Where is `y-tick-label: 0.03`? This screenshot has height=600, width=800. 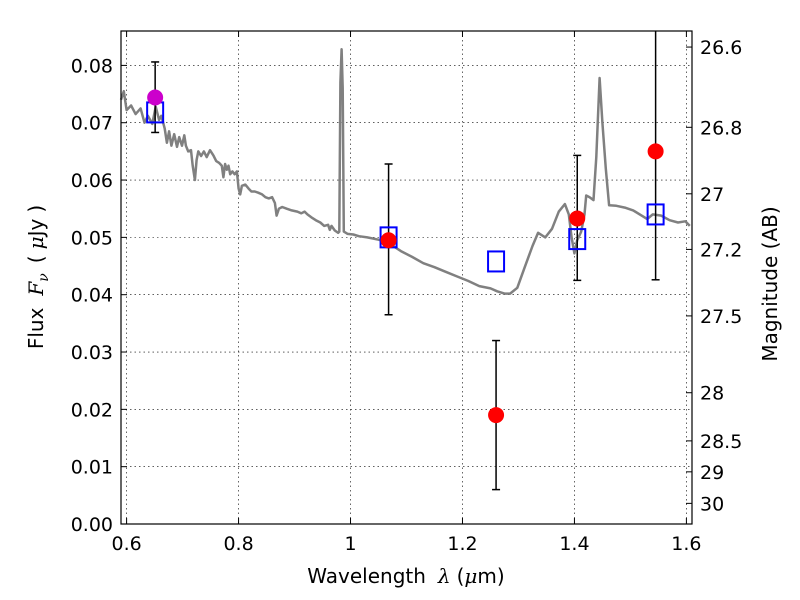
y-tick-label: 0.03 is located at coordinates (92, 353).